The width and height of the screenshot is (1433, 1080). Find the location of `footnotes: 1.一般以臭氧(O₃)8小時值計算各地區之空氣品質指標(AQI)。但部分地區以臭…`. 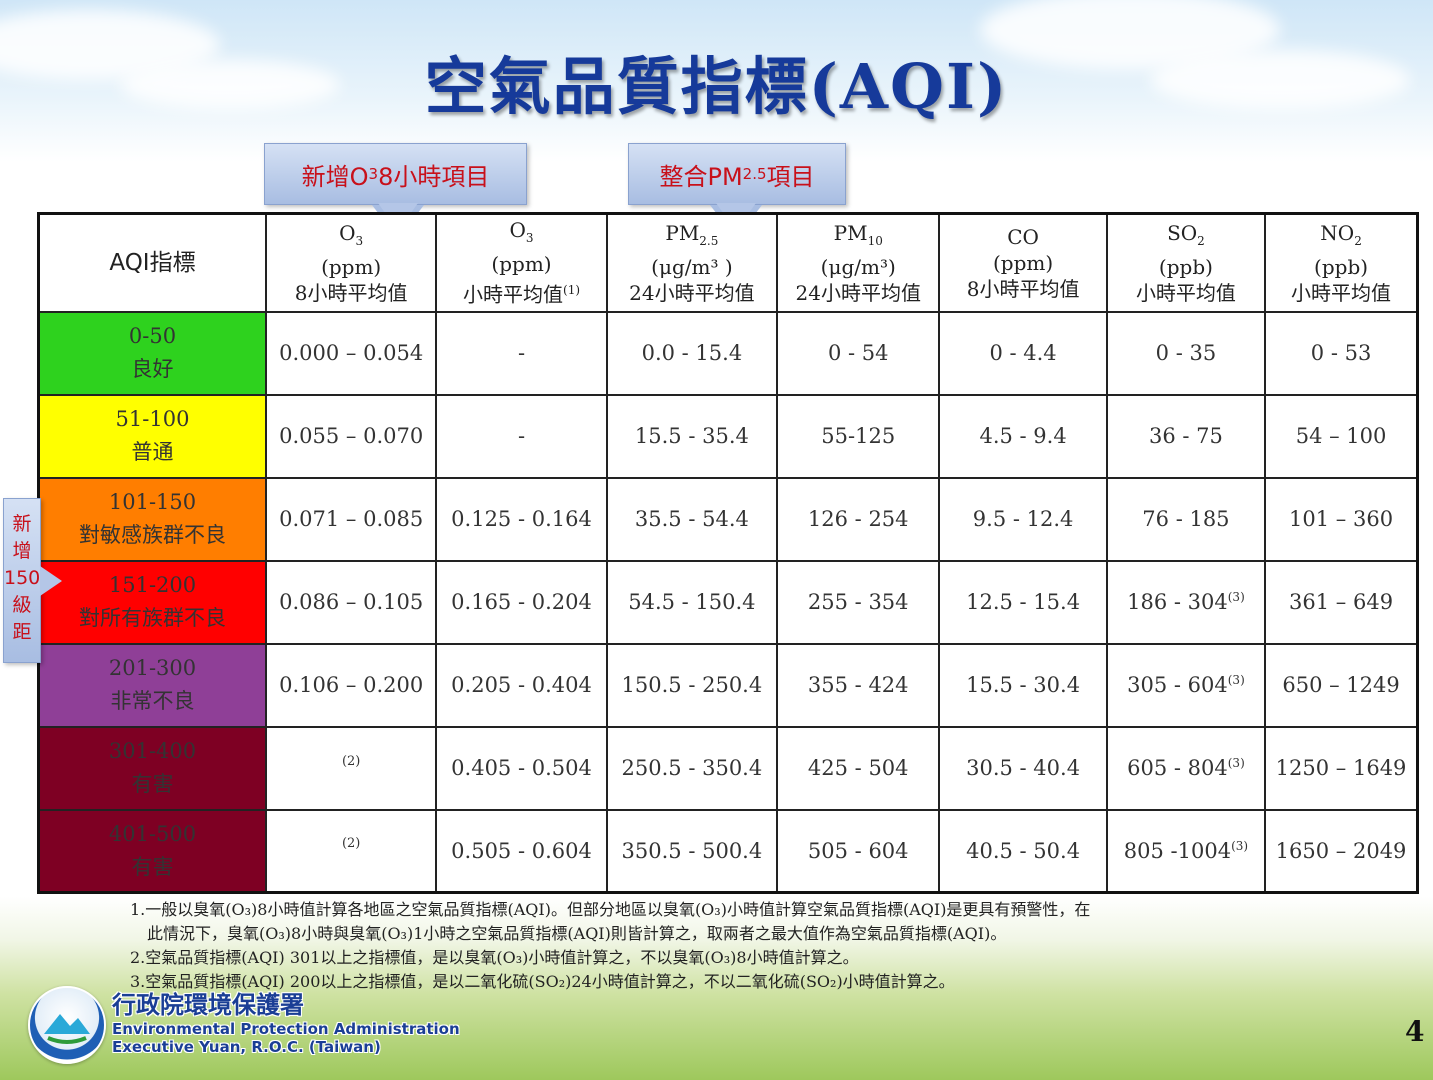

footnotes: 1.一般以臭氧(O₃)8小時值計算各地區之空氣品質指標(AQI)。但部分地區以臭… is located at coordinates (730, 946).